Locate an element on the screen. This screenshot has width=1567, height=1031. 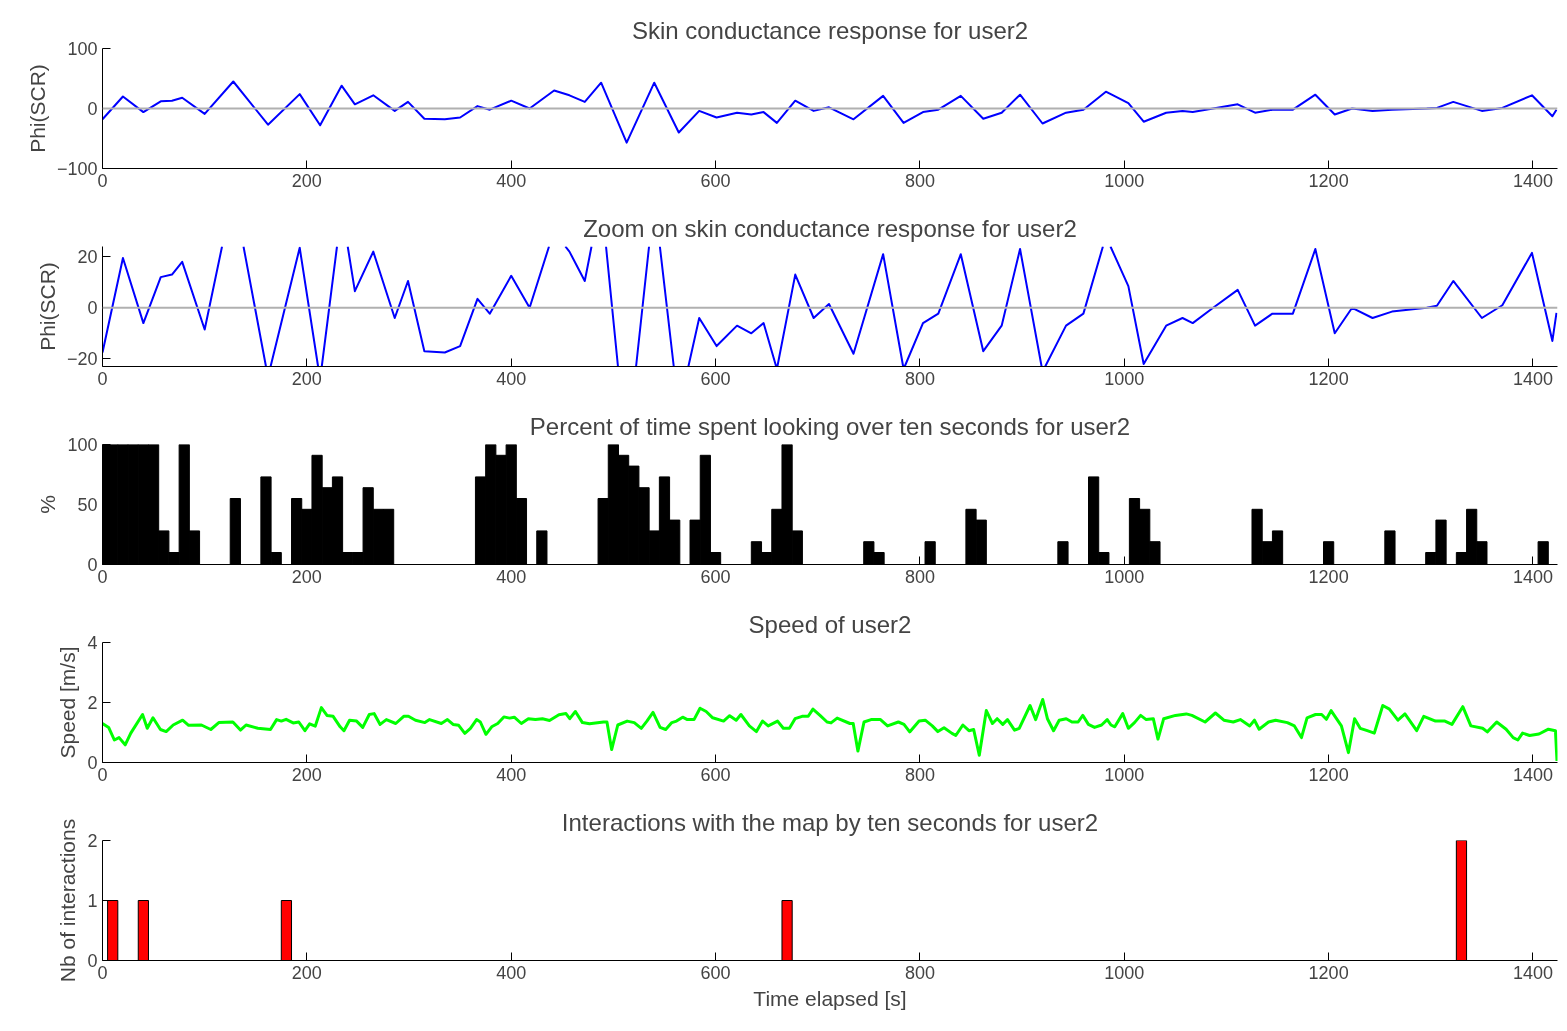
y-axis-title: % is located at coordinates (48, 504).